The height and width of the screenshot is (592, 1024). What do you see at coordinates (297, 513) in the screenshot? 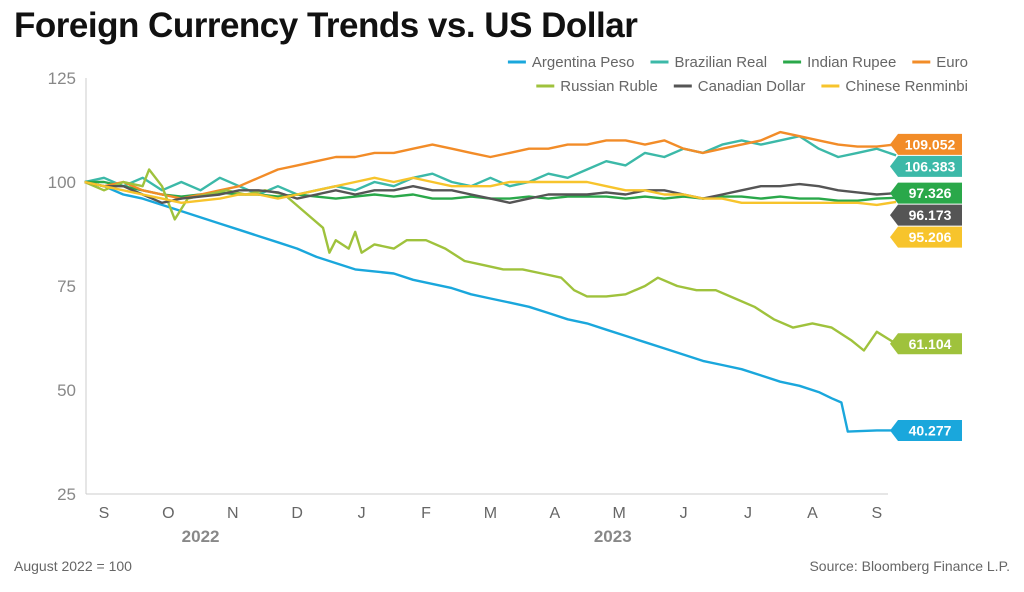
I see `x-tick-label: D` at bounding box center [297, 513].